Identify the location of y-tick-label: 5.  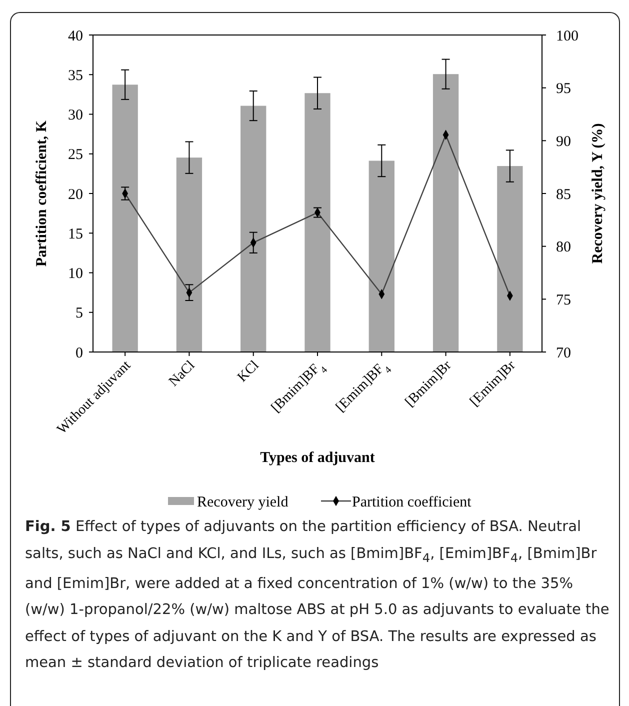
(79, 314).